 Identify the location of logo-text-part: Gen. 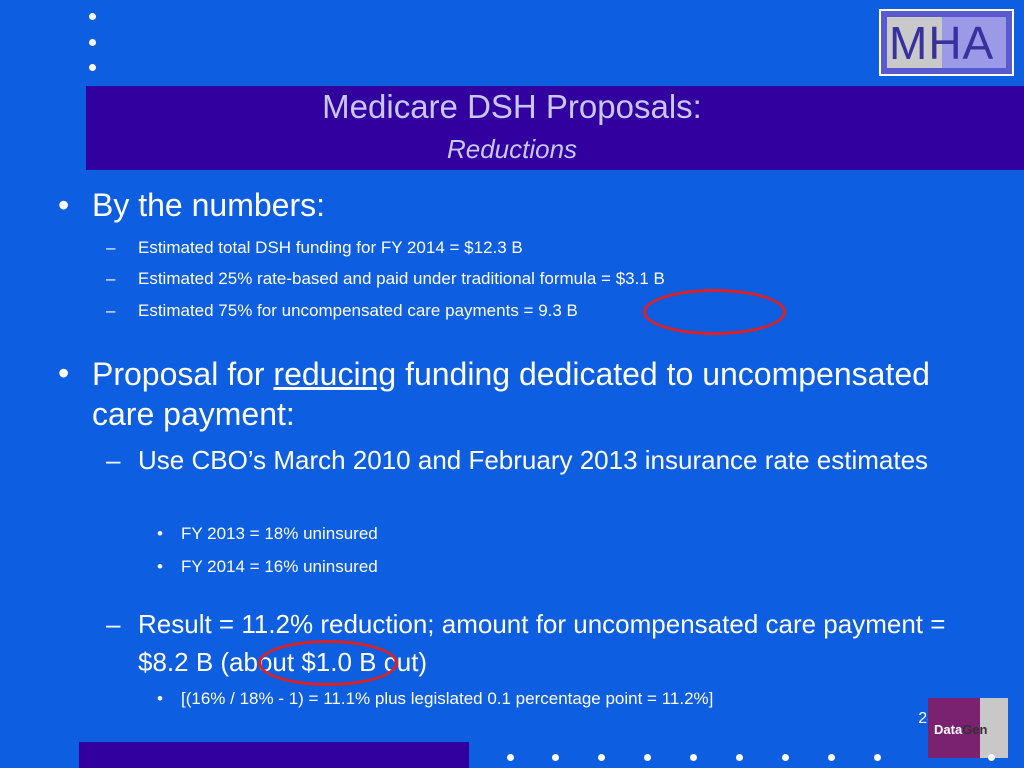
(975, 729).